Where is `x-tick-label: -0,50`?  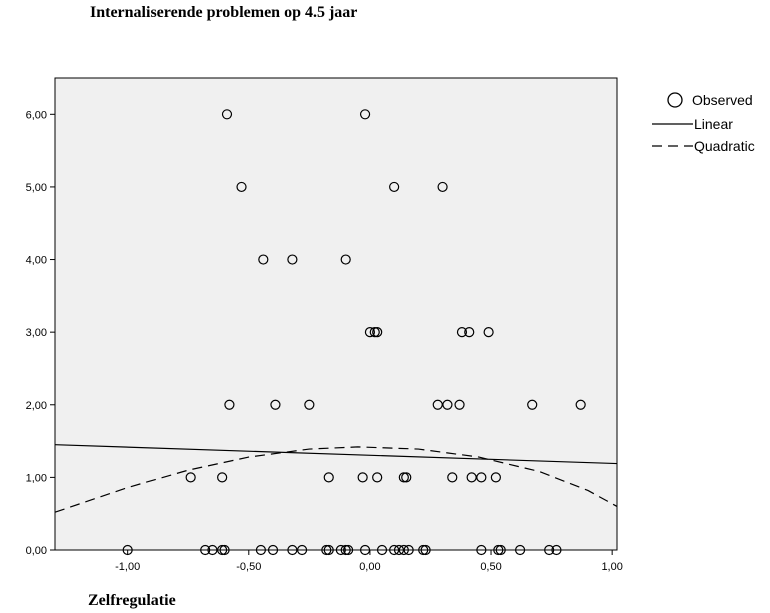
x-tick-label: -0,50 is located at coordinates (248, 567).